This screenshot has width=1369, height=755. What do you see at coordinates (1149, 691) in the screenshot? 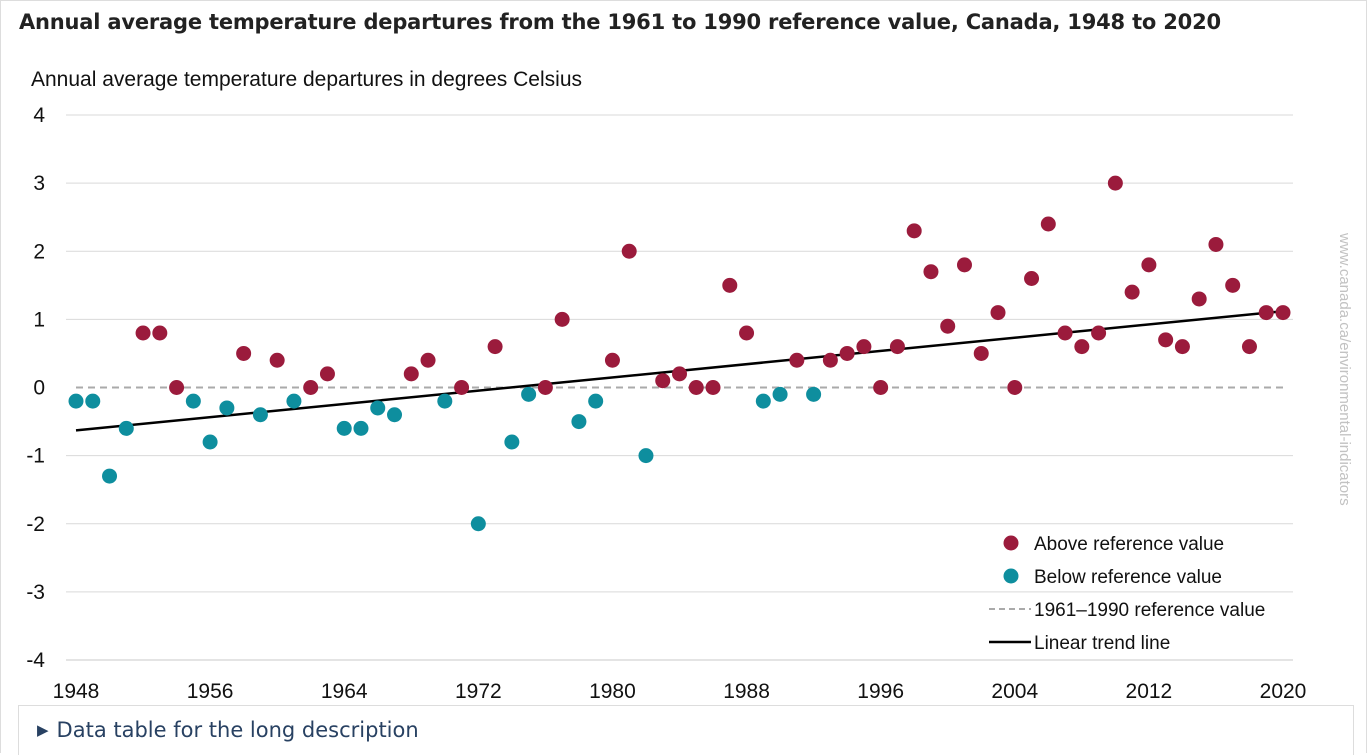
I see `x-tick-label: 2012` at bounding box center [1149, 691].